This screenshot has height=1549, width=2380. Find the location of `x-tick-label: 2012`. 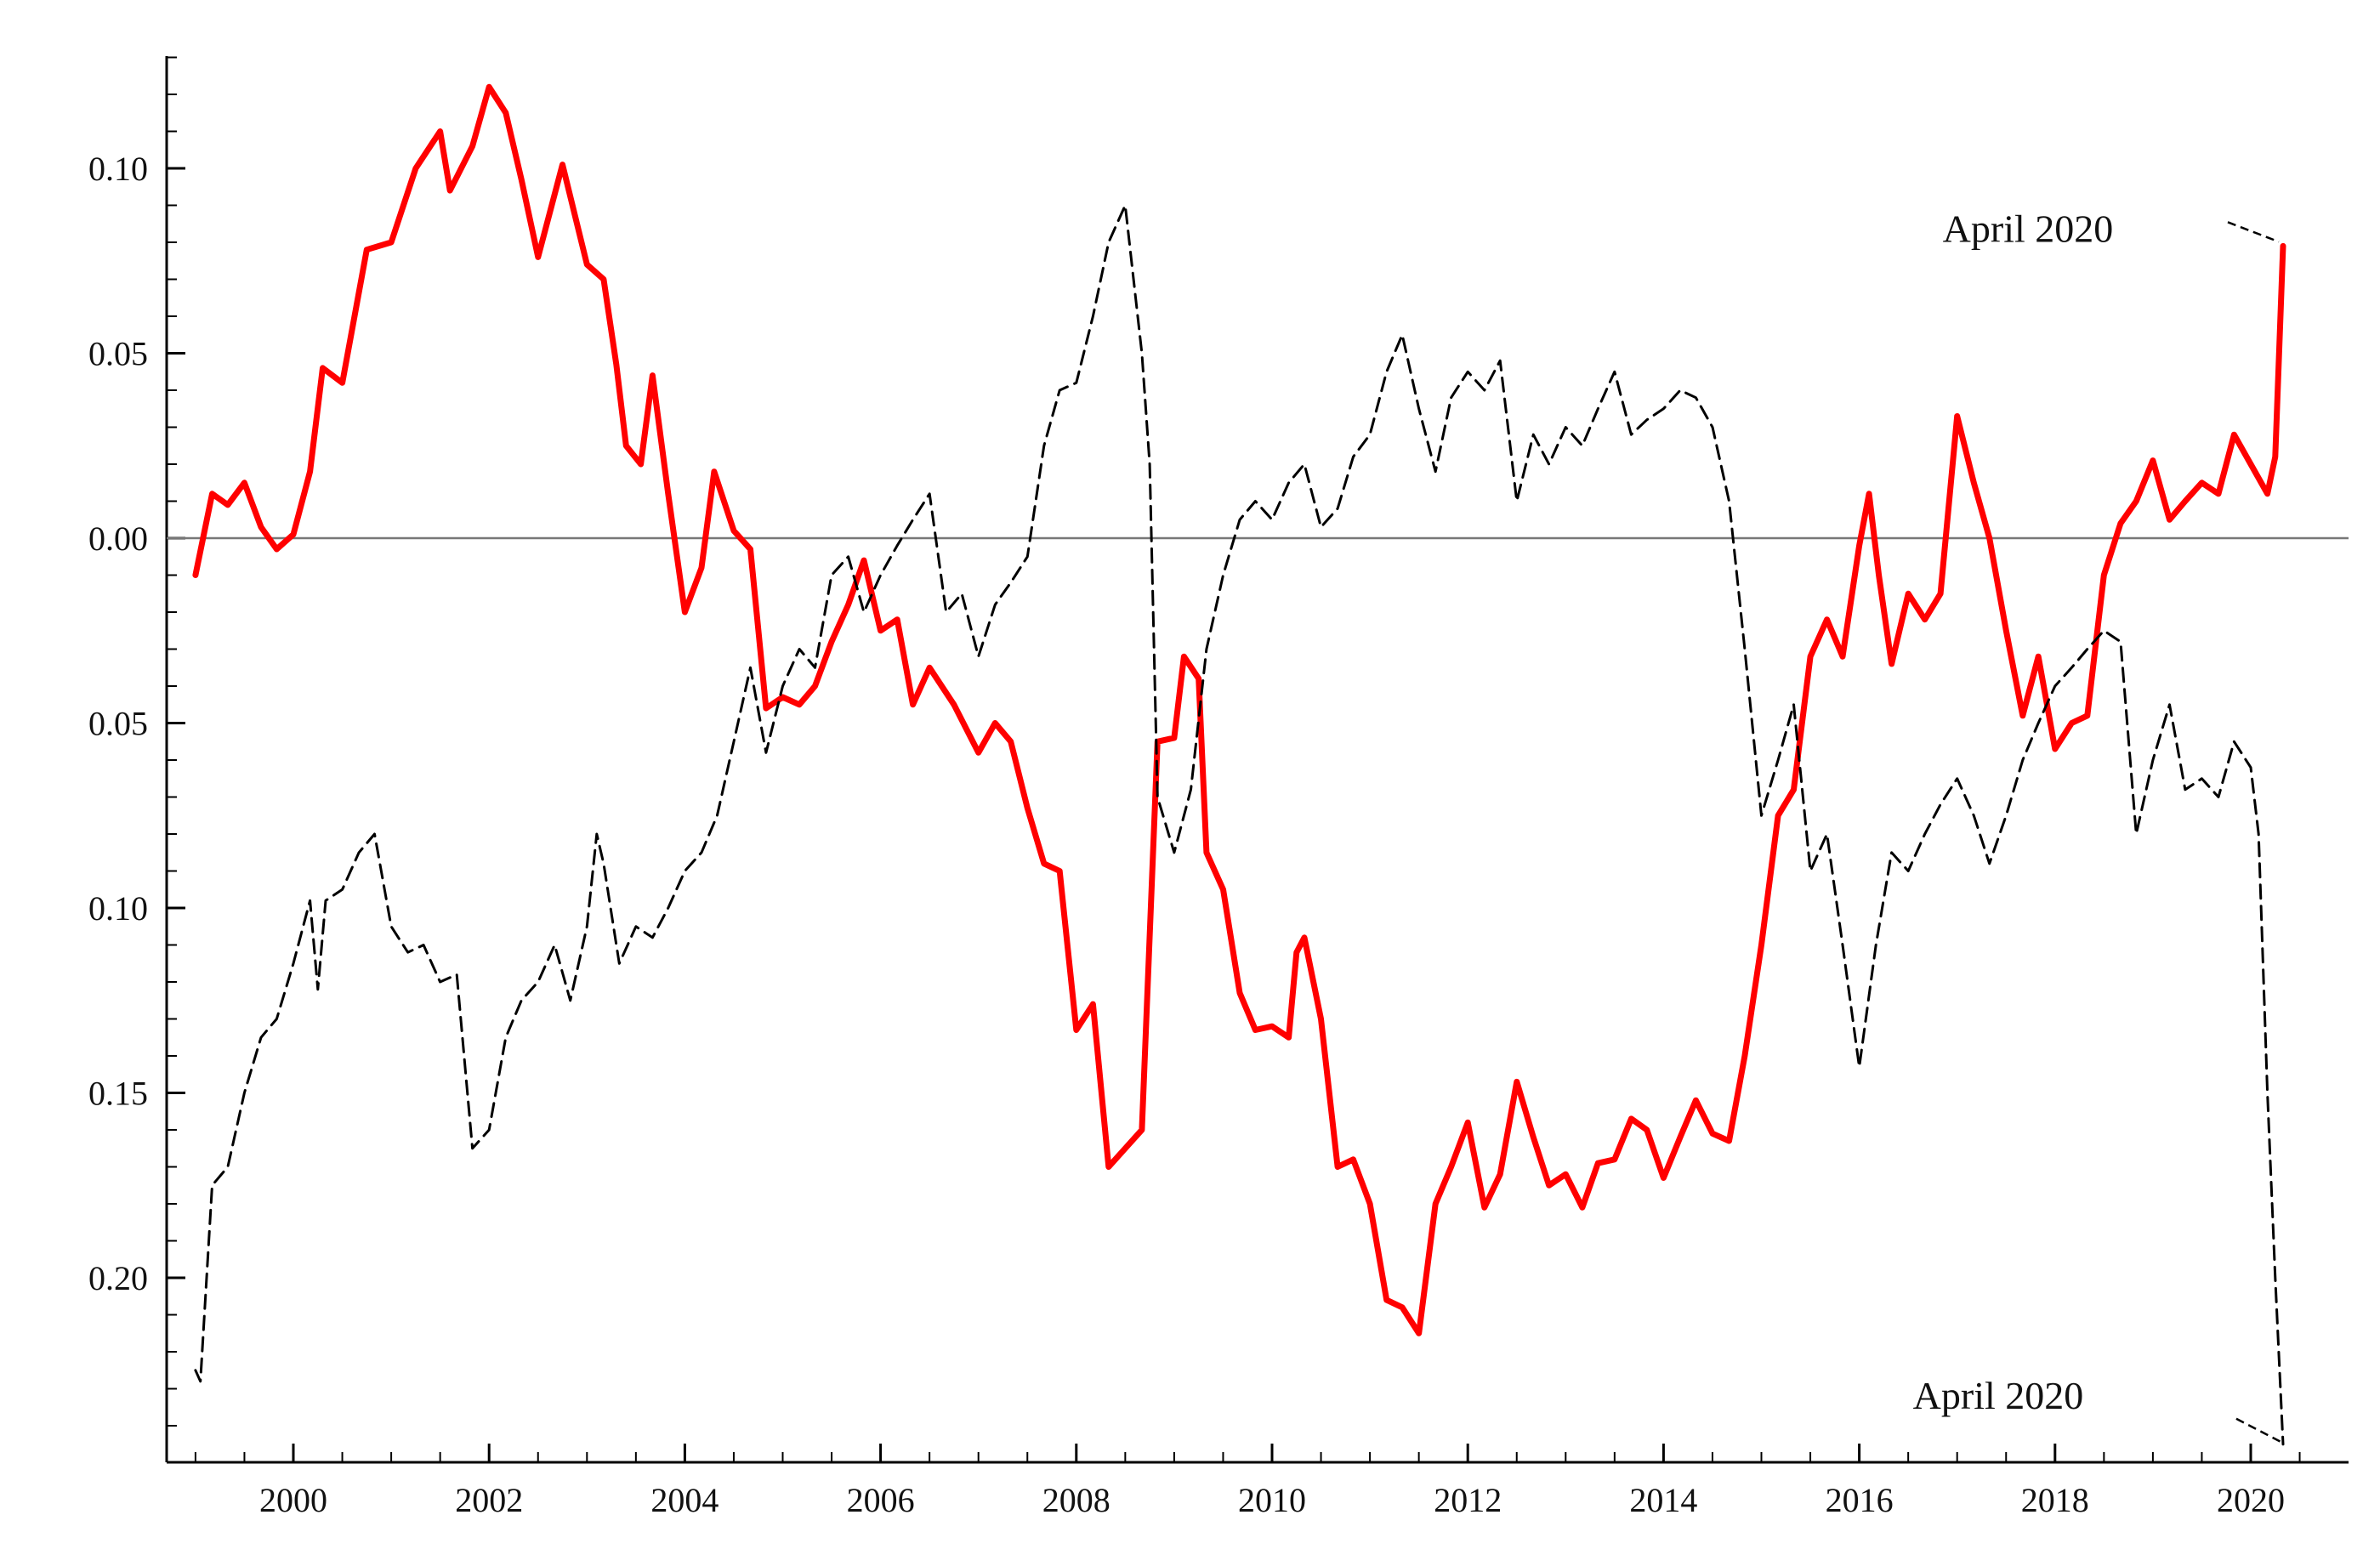

x-tick-label: 2012 is located at coordinates (1468, 1500).